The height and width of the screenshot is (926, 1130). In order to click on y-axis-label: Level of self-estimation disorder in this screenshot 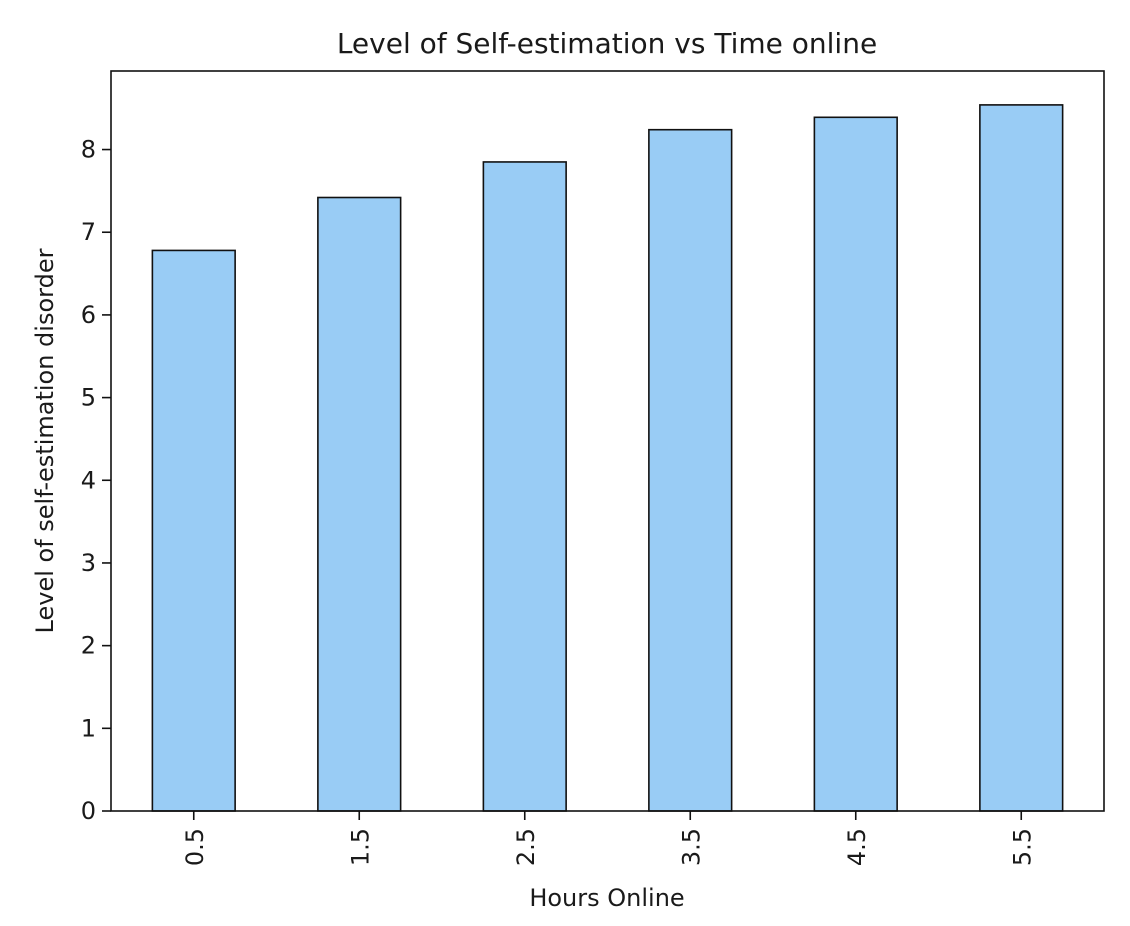, I will do `click(45, 440)`.